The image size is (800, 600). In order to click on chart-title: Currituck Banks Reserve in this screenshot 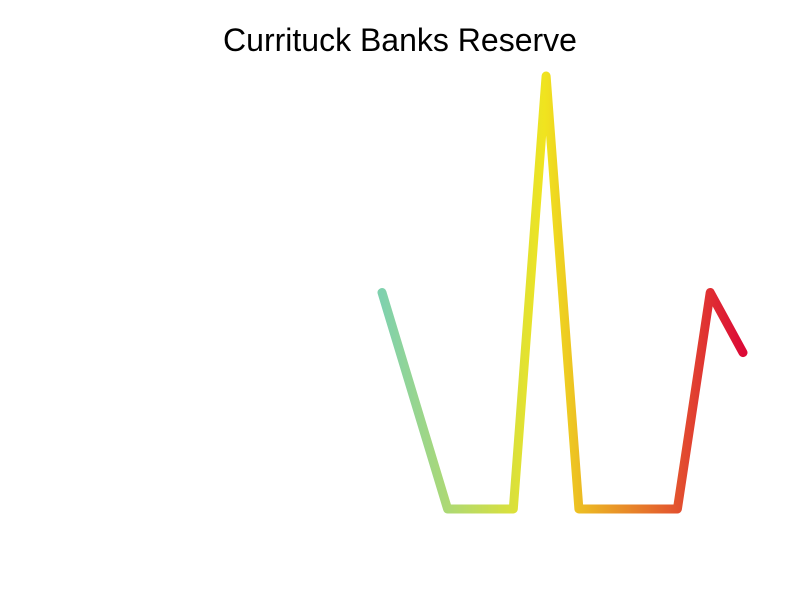, I will do `click(400, 40)`.